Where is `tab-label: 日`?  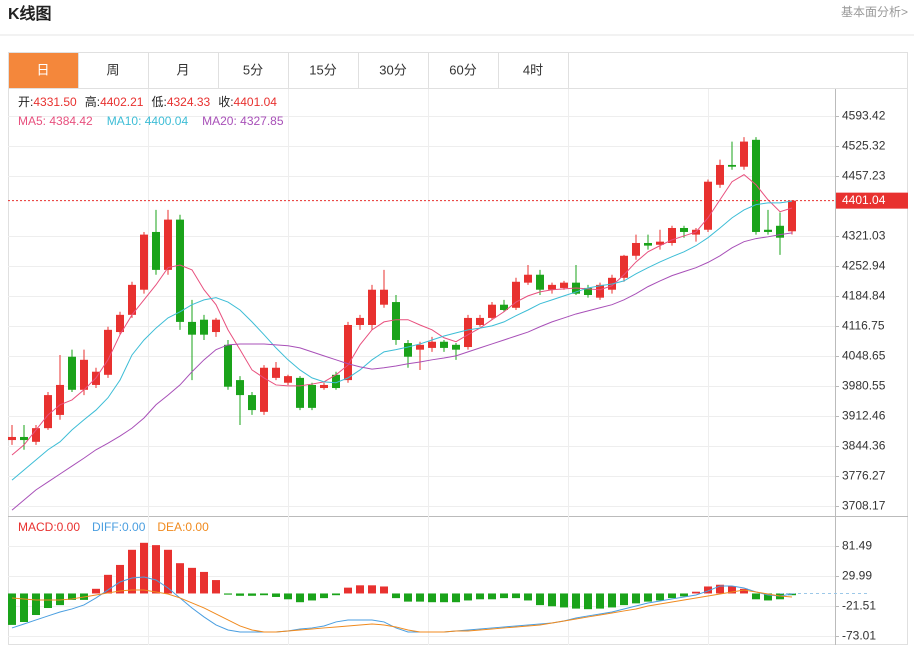 tab-label: 日 is located at coordinates (42, 69).